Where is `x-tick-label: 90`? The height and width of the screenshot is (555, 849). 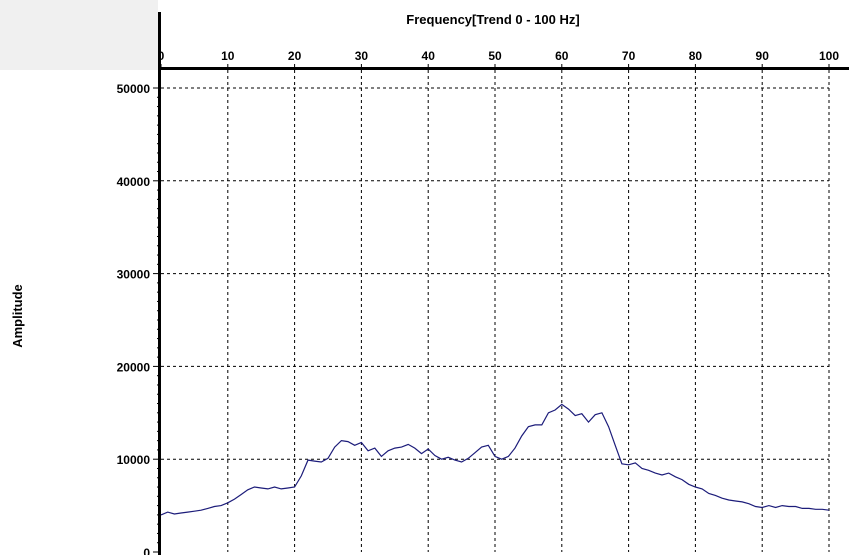
x-tick-label: 90 is located at coordinates (763, 56).